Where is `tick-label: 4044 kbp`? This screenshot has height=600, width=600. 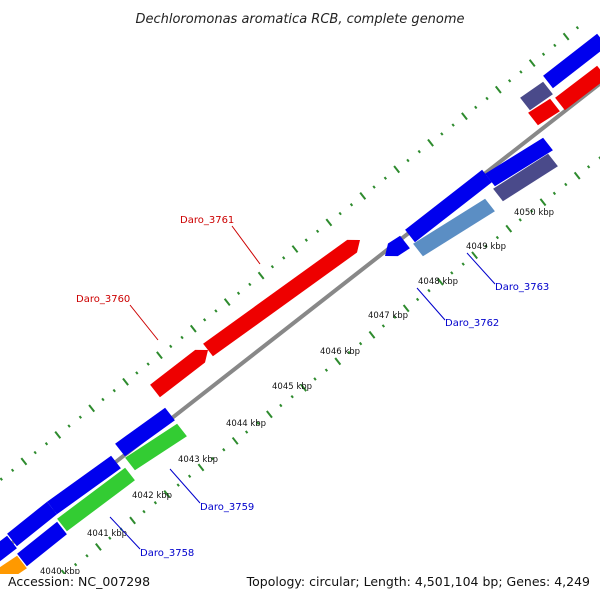 tick-label: 4044 kbp is located at coordinates (246, 424).